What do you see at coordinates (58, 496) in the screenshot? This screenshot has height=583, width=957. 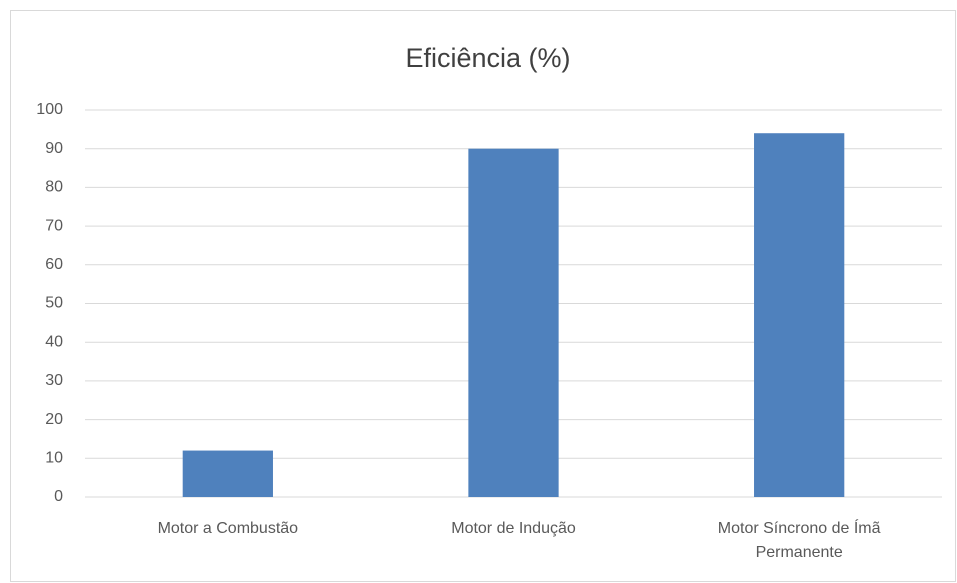 I see `y-tick-label: 0` at bounding box center [58, 496].